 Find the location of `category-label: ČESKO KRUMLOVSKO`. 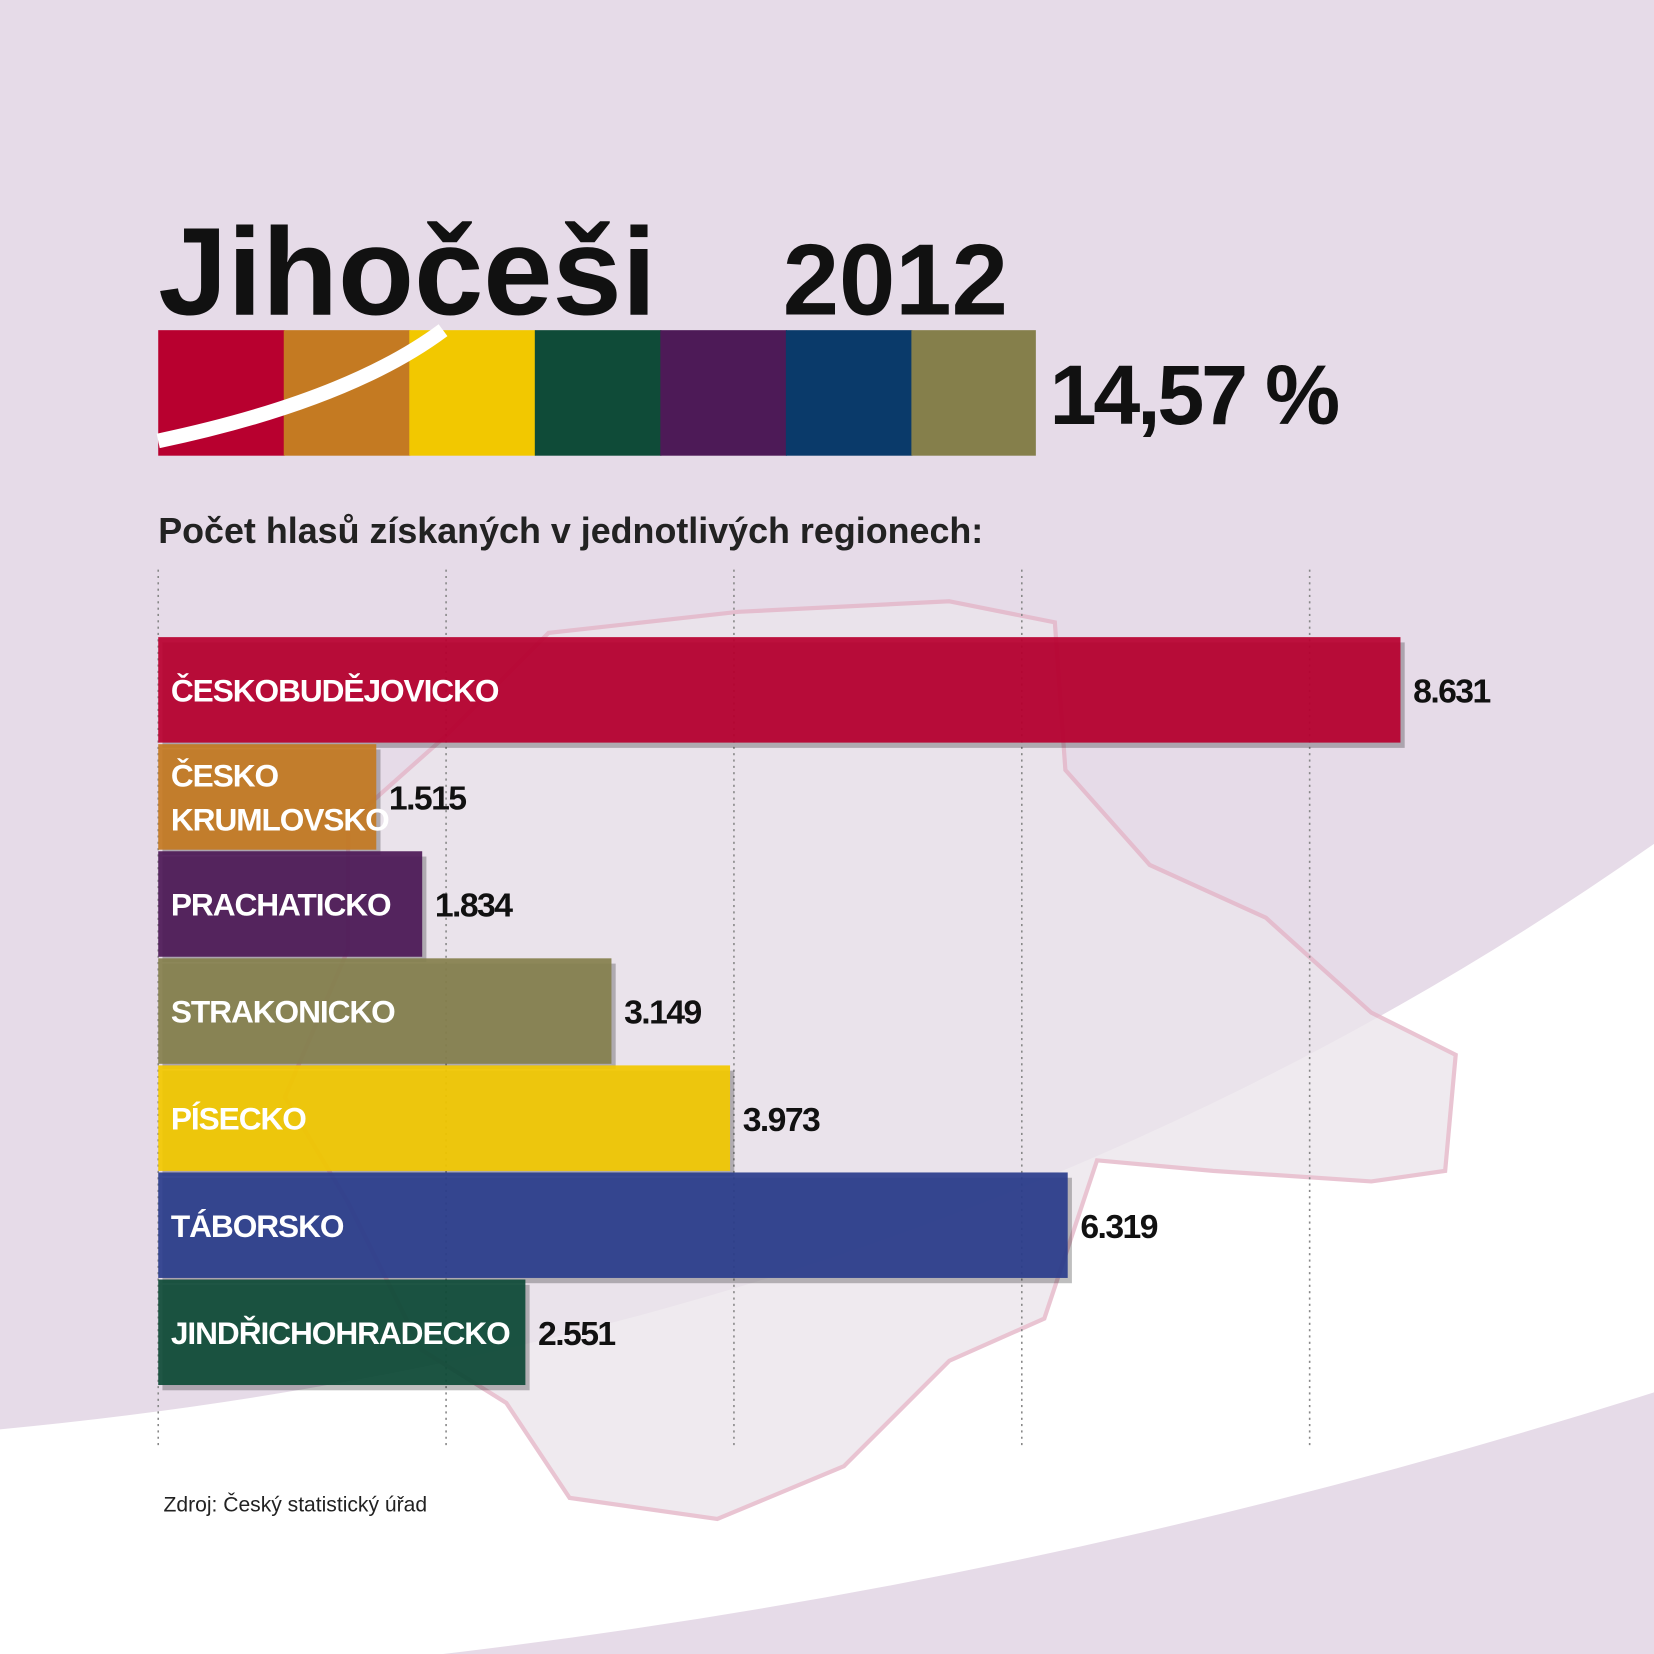

category-label: ČESKO KRUMLOVSKO is located at coordinates (280, 797).